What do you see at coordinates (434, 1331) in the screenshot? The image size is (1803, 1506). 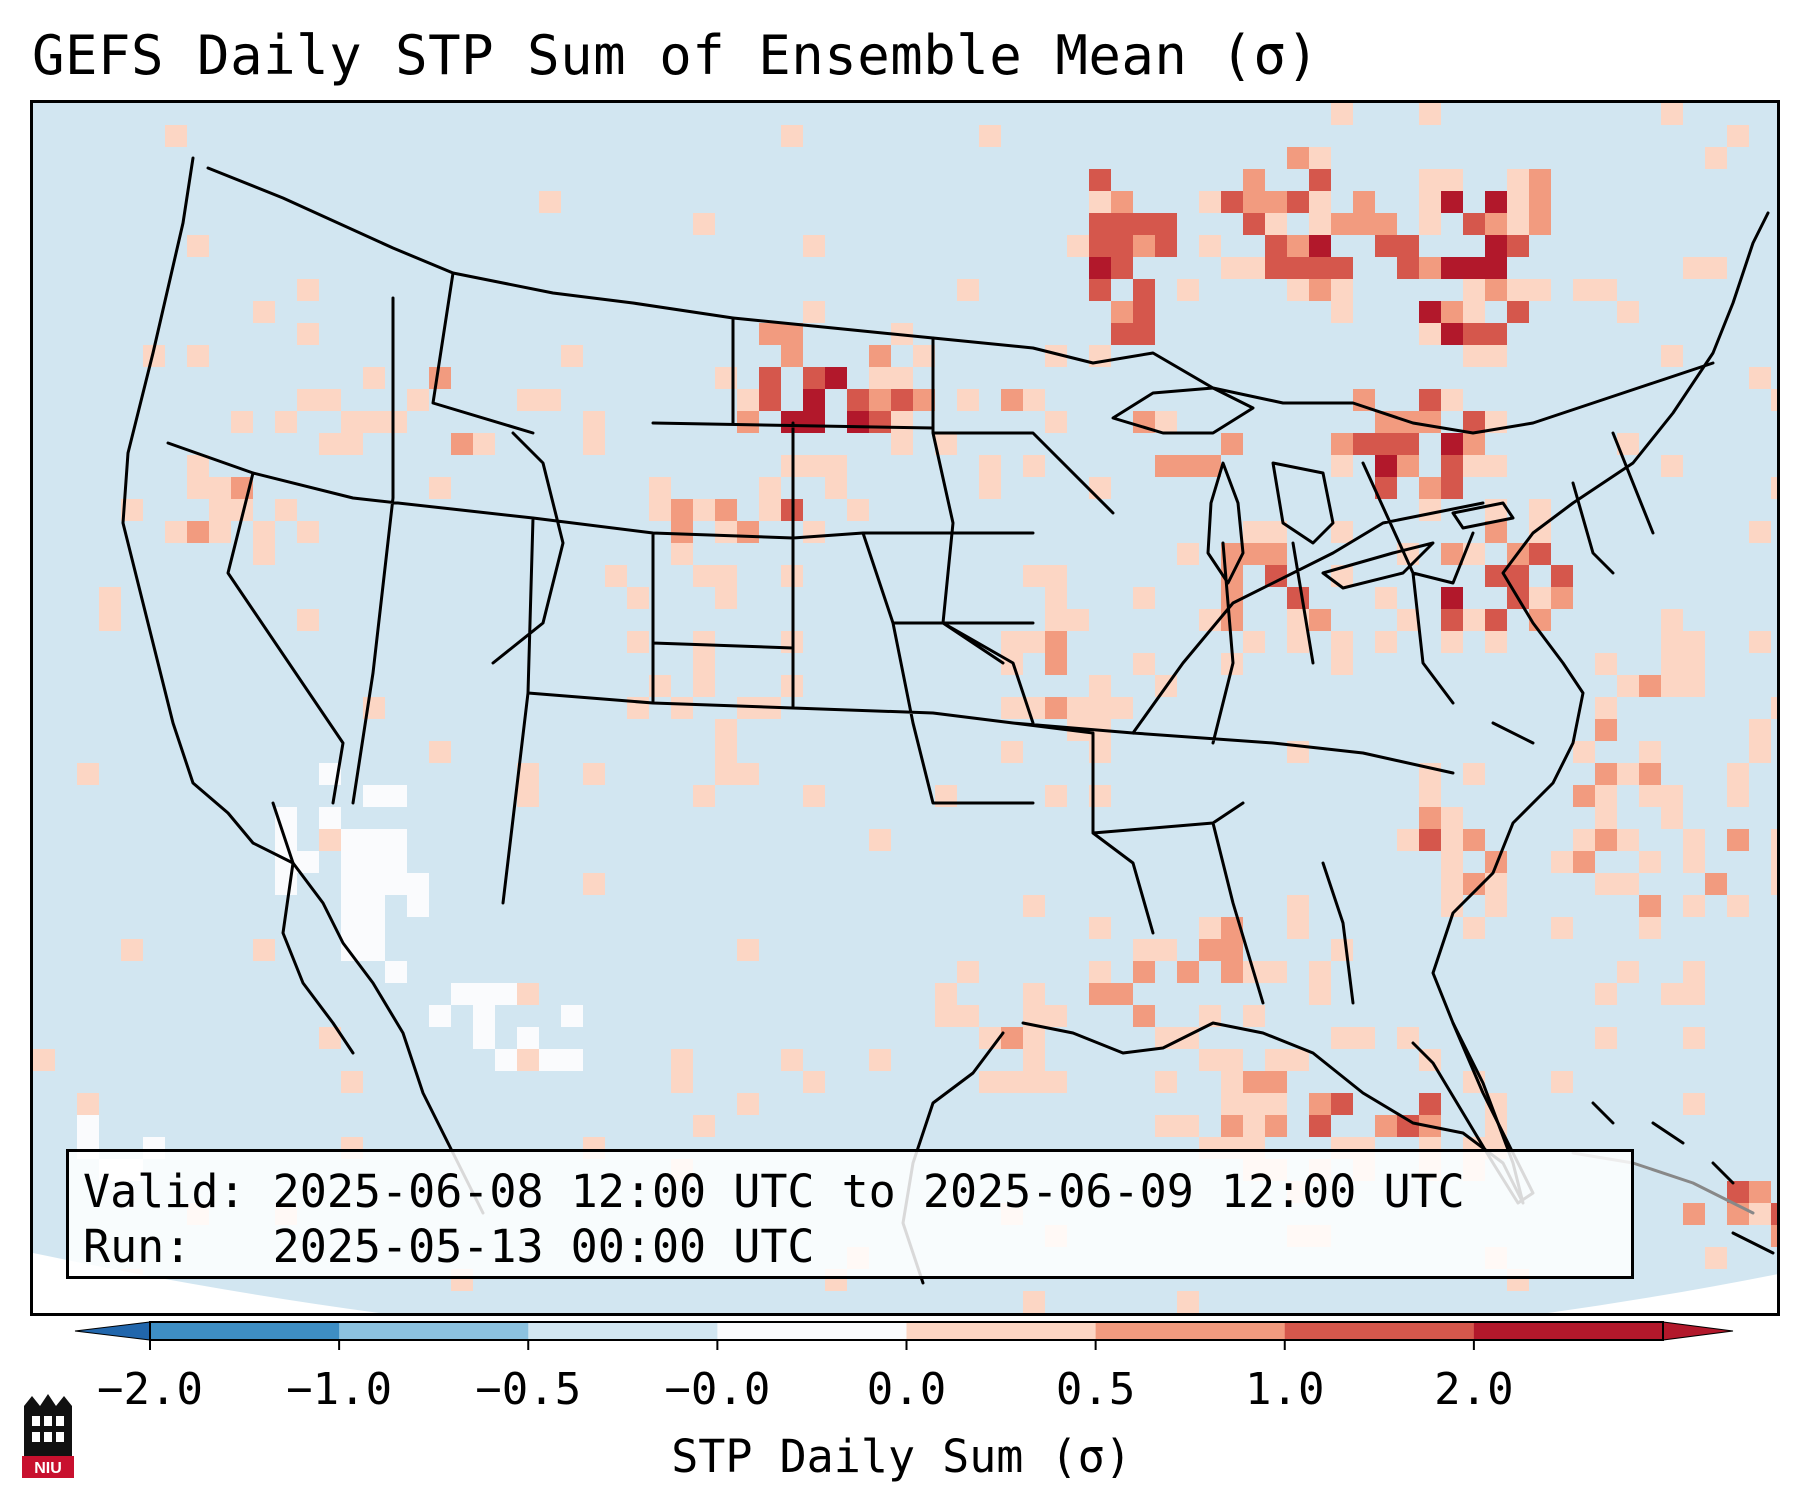 I see `colorbar-segment` at bounding box center [434, 1331].